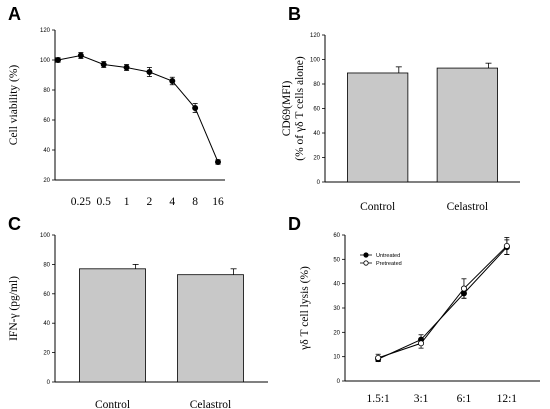 This screenshot has height=409, width=550. I want to click on y-axis-label: CD69(MFI), so click(287, 109).